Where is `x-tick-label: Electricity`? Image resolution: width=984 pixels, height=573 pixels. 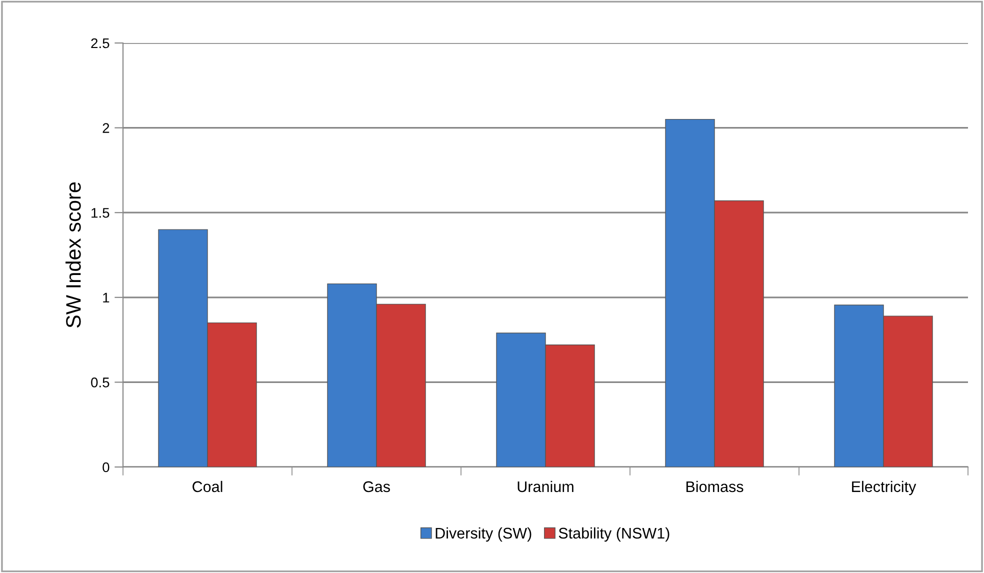
x-tick-label: Electricity is located at coordinates (884, 488).